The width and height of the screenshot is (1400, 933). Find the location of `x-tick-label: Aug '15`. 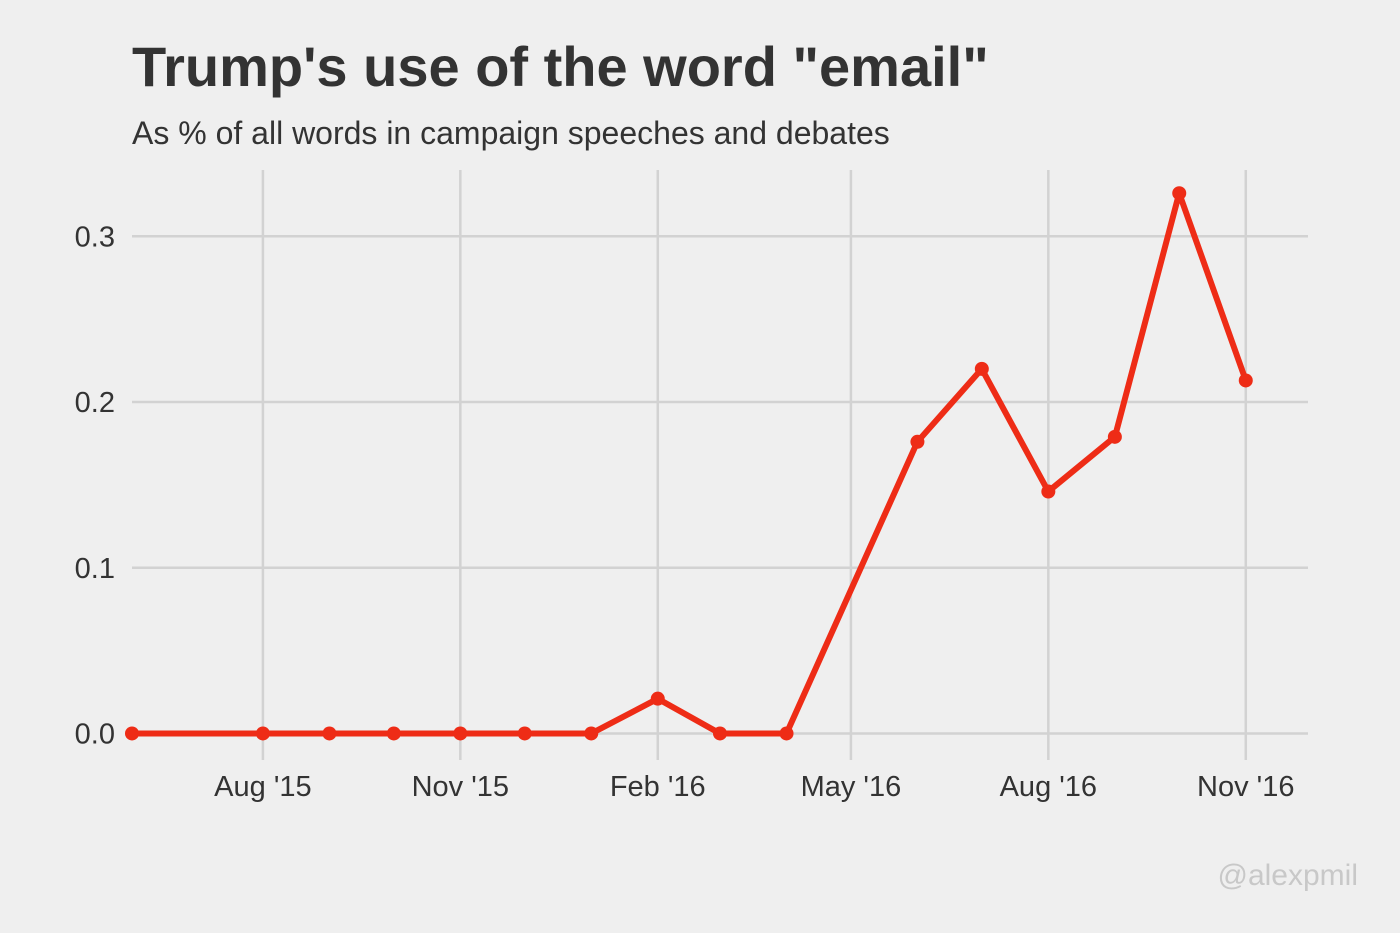

x-tick-label: Aug '15 is located at coordinates (262, 787).